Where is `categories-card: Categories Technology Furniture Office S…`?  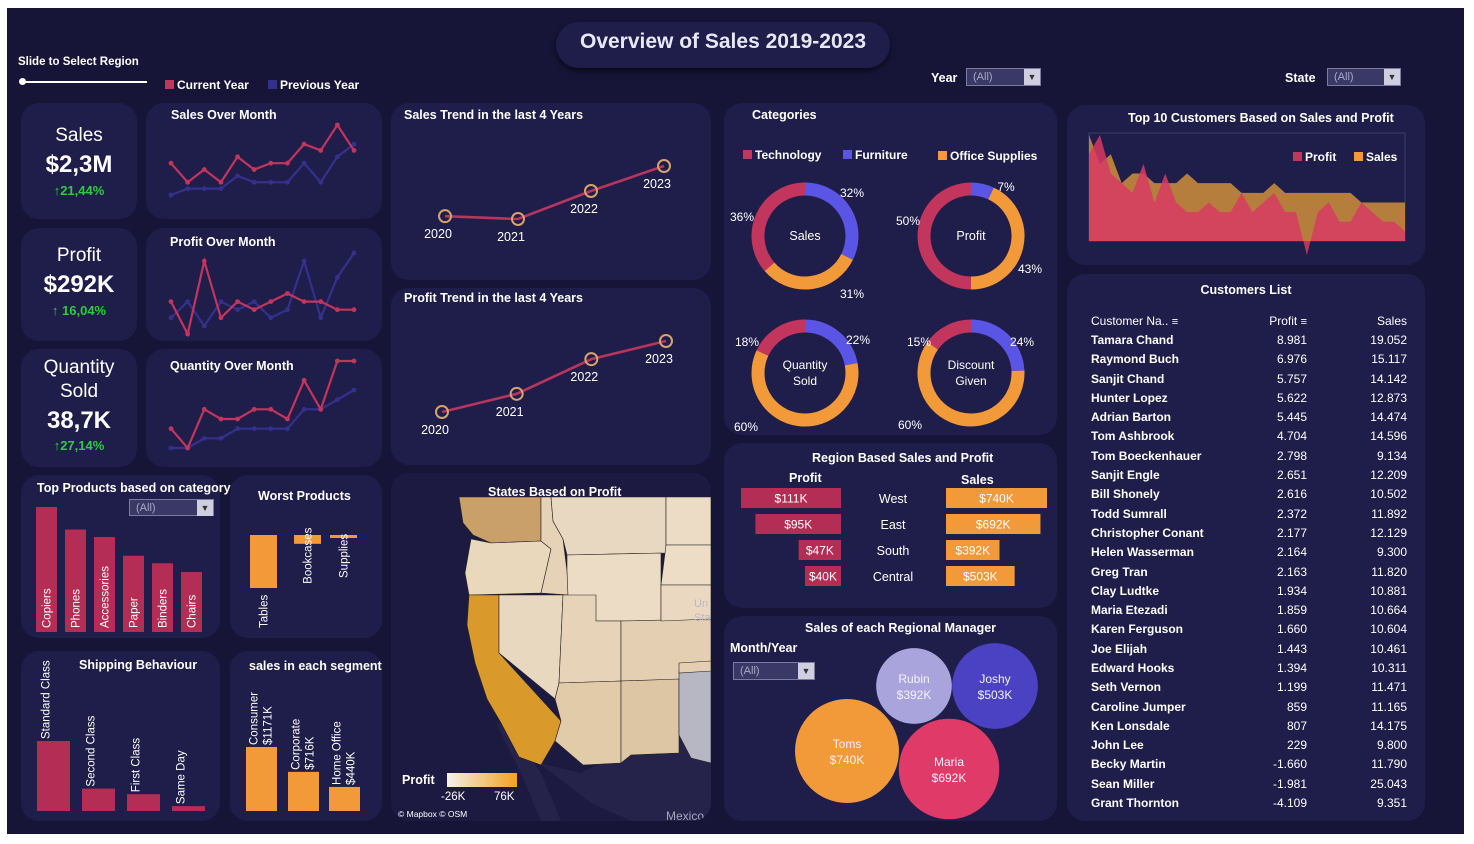 categories-card: Categories Technology Furniture Office S… is located at coordinates (890, 269).